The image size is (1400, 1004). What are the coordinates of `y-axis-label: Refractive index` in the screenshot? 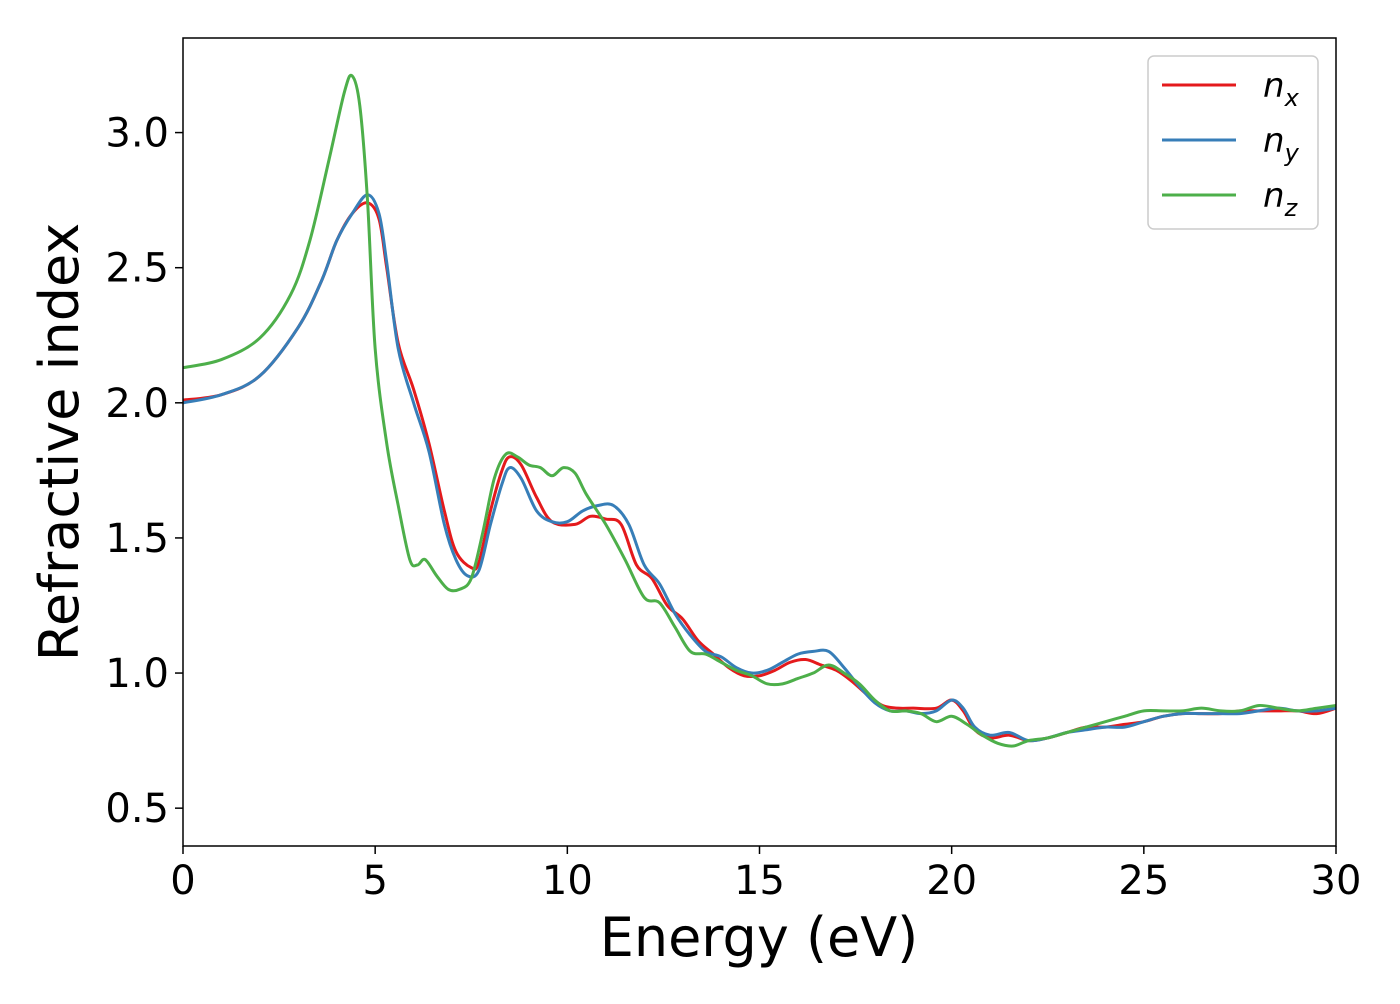 It's located at (59, 442).